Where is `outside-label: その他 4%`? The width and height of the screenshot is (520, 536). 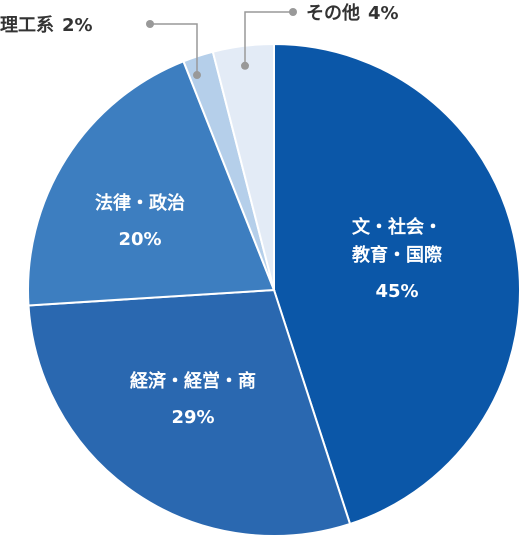
outside-label: その他 4% is located at coordinates (352, 12).